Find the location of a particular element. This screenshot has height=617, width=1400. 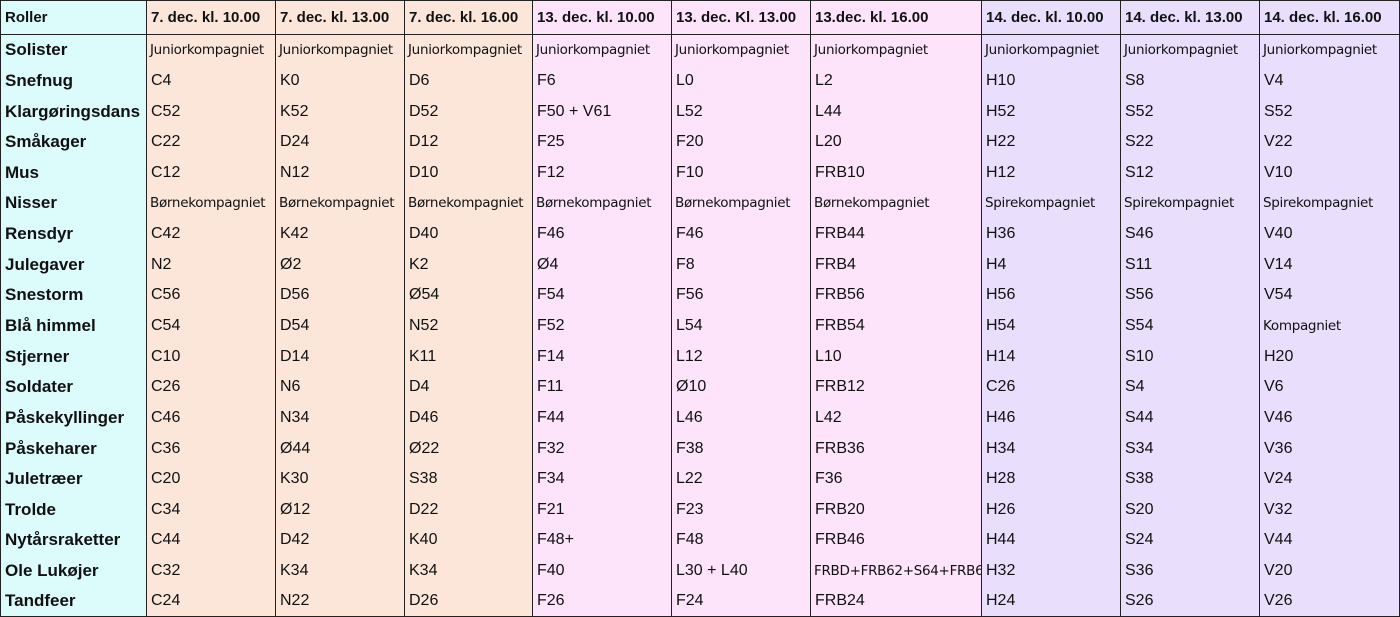

assignment-cell: D24 is located at coordinates (340, 142).